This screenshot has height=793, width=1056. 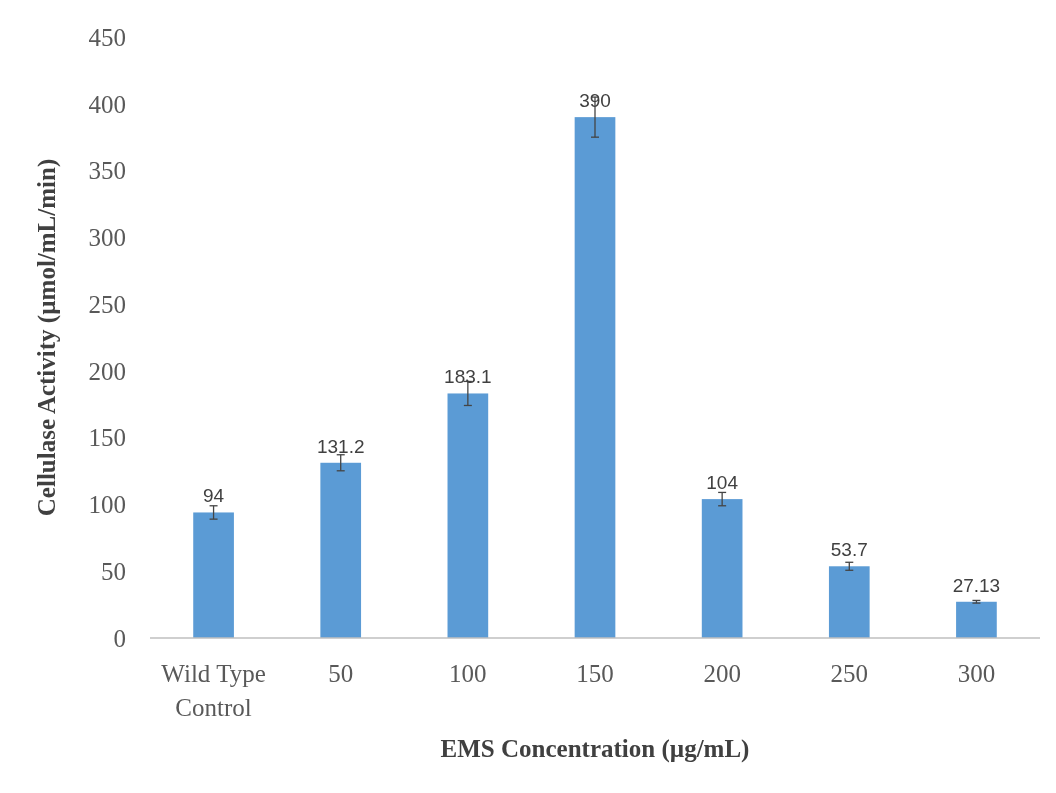 I want to click on data-label: 94, so click(x=214, y=496).